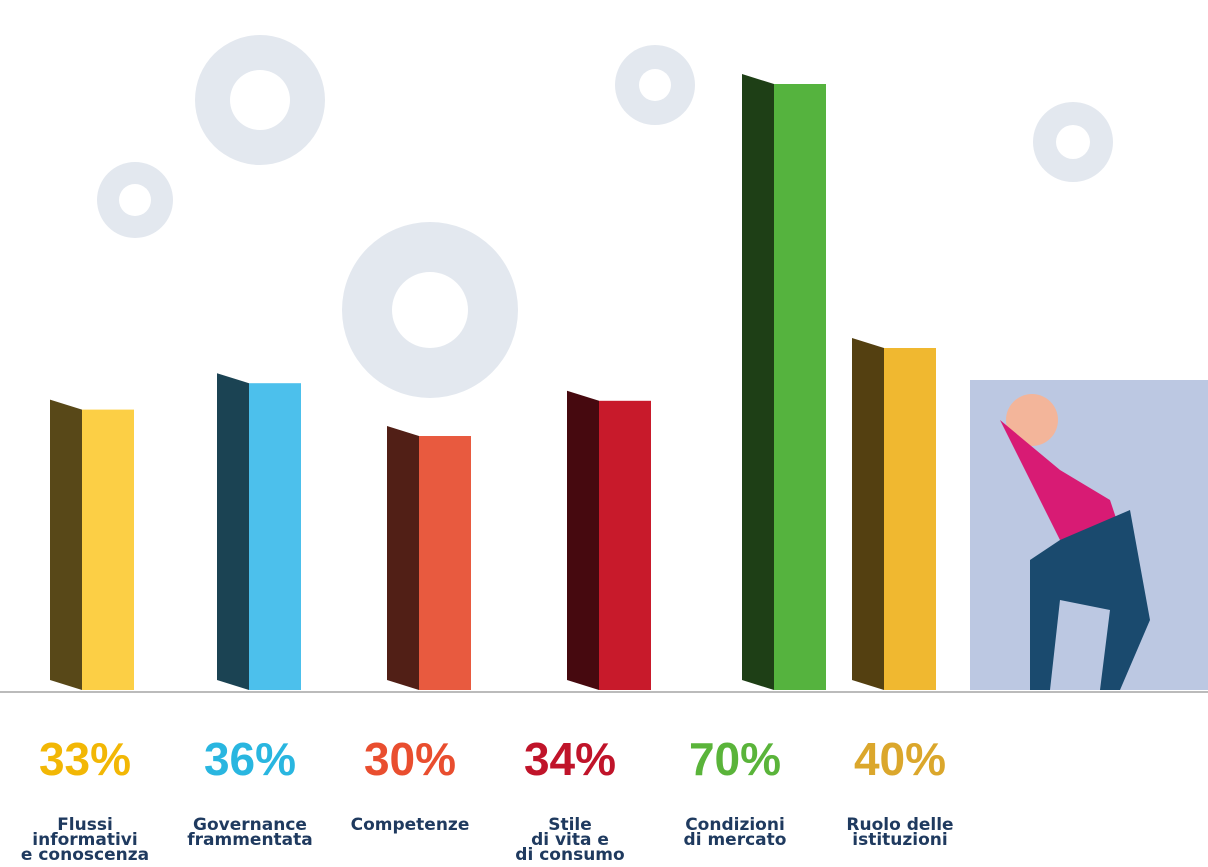 The height and width of the screenshot is (867, 1208). What do you see at coordinates (250, 825) in the screenshot?
I see `category-line: Governance` at bounding box center [250, 825].